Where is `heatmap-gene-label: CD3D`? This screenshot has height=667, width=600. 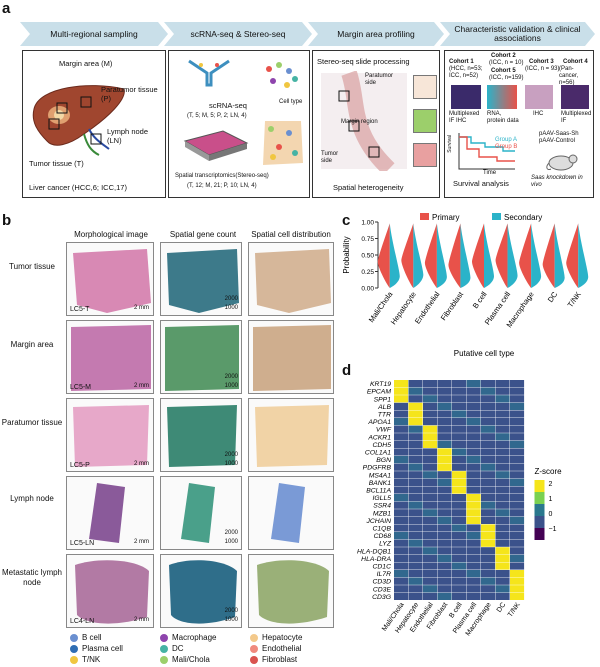
heatmap-gene-label: CD3D is located at coordinates (381, 582).